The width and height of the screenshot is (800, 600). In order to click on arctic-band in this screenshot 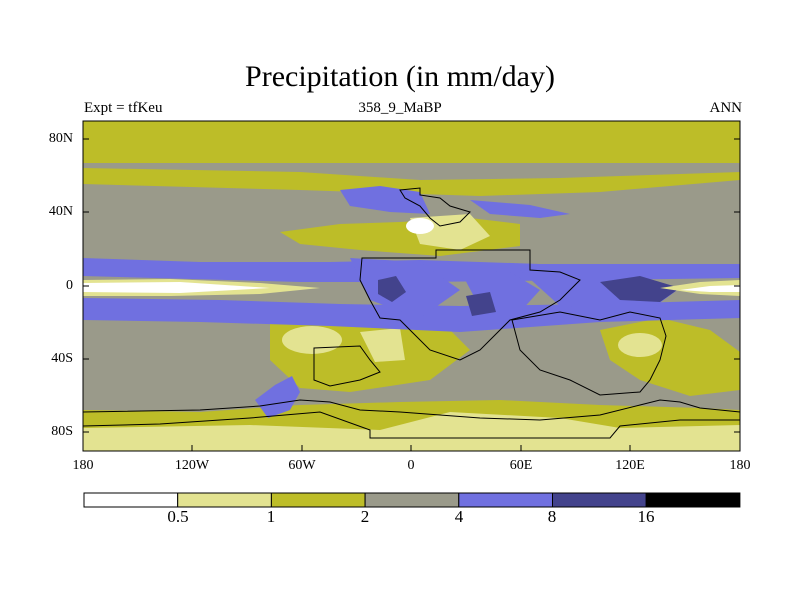, I will do `click(411, 142)`.